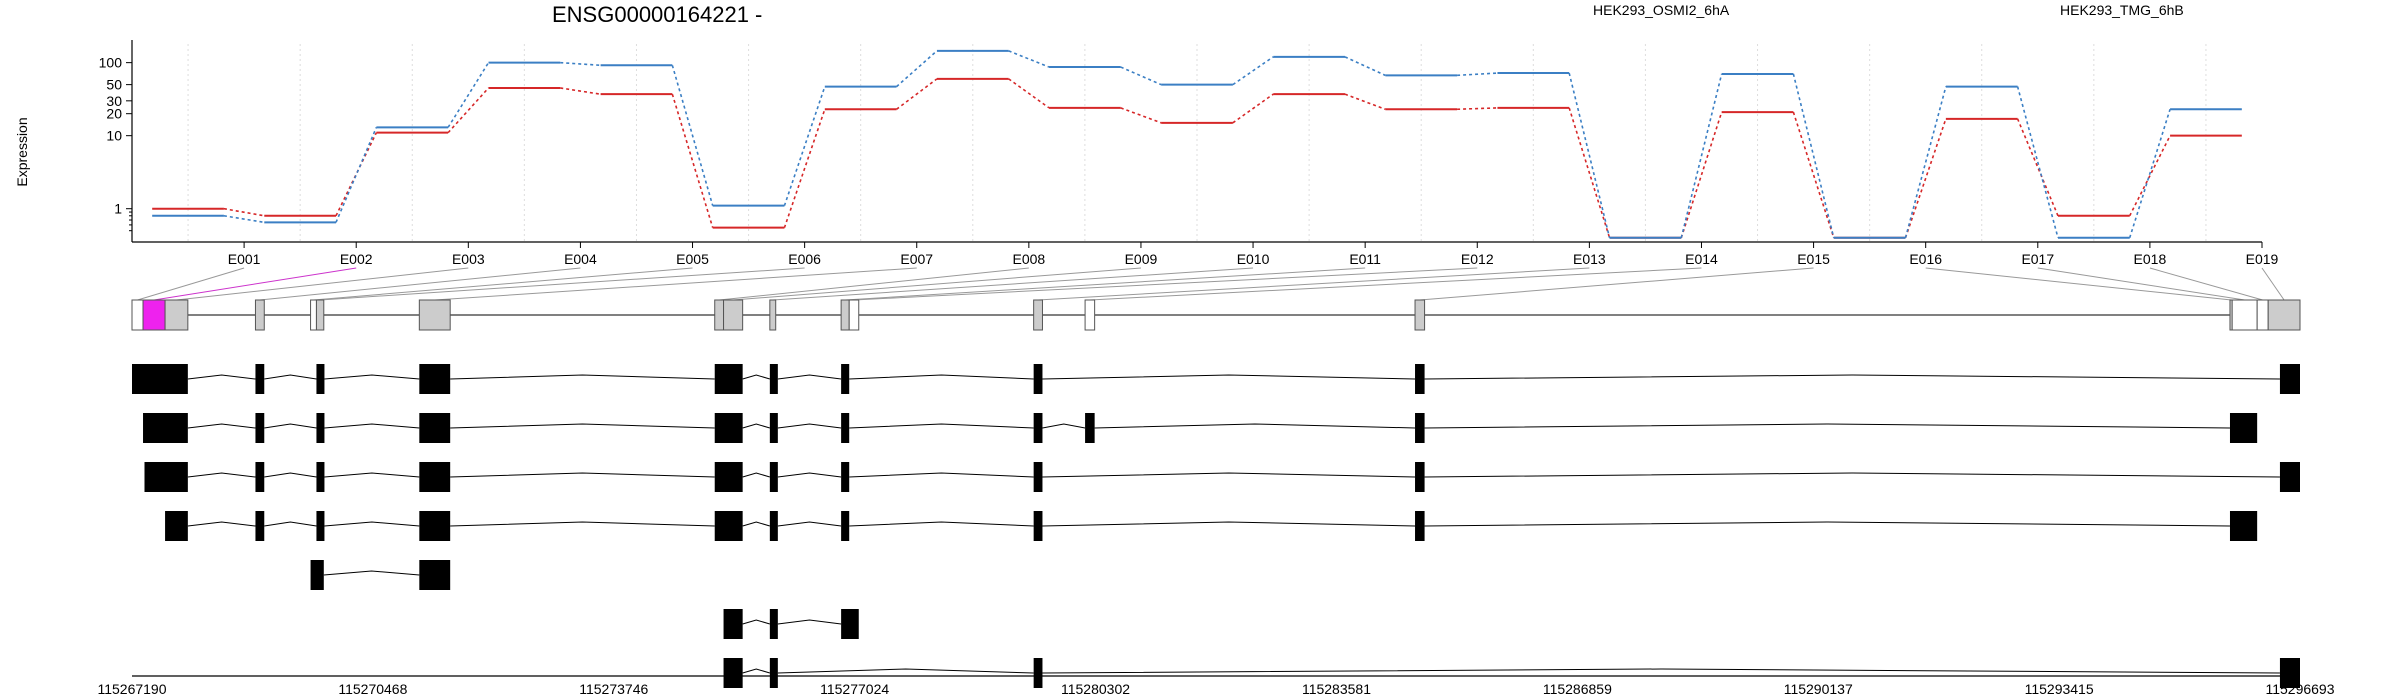  I want to click on genome-tick-label: 115273746, so click(613, 689).